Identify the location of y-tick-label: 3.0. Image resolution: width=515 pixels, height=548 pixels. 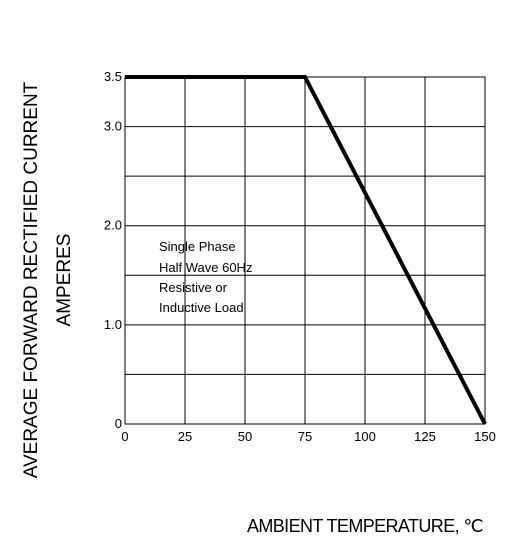
(113, 126).